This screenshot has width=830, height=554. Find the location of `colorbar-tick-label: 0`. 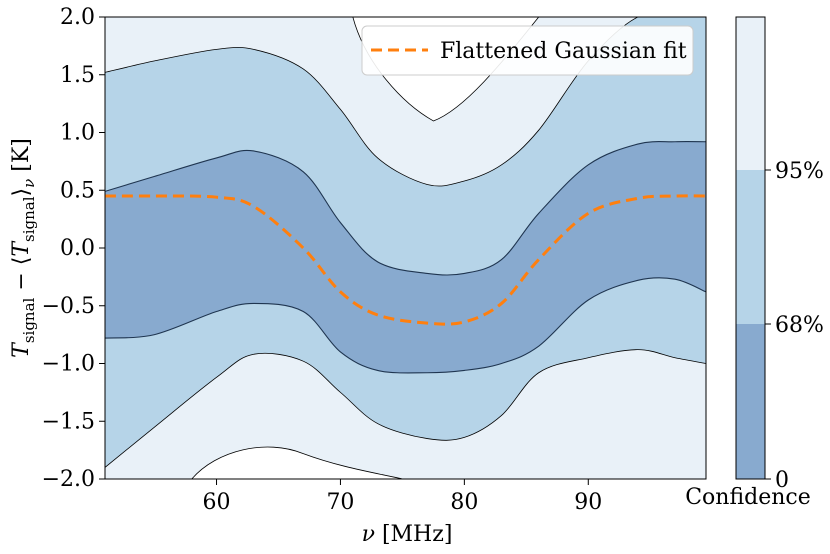

colorbar-tick-label: 0 is located at coordinates (782, 480).